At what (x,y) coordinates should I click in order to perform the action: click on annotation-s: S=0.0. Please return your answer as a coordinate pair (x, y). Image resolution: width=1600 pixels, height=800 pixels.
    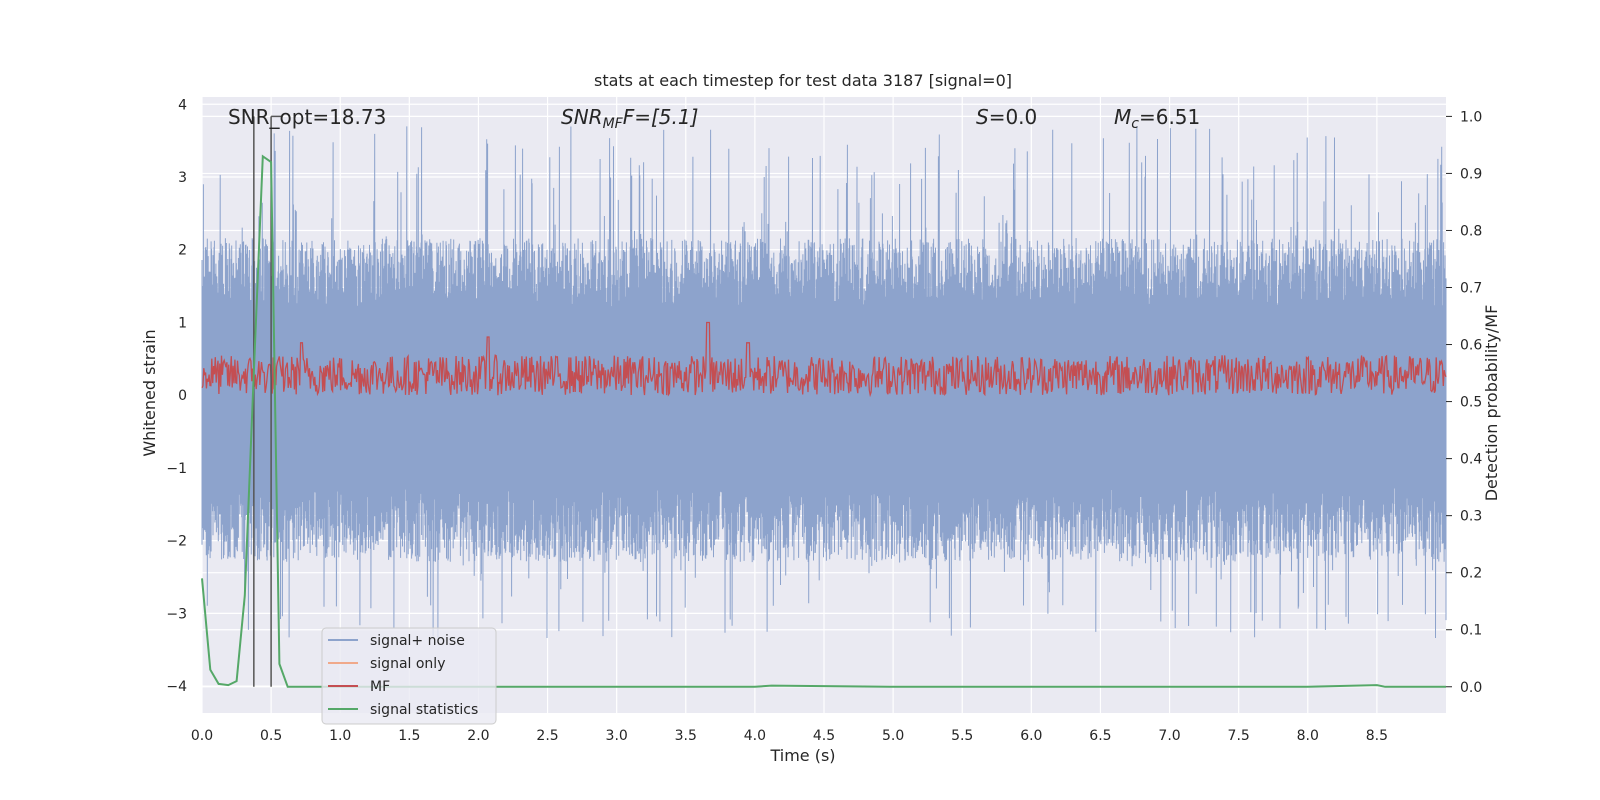
    Looking at the image, I should click on (1006, 117).